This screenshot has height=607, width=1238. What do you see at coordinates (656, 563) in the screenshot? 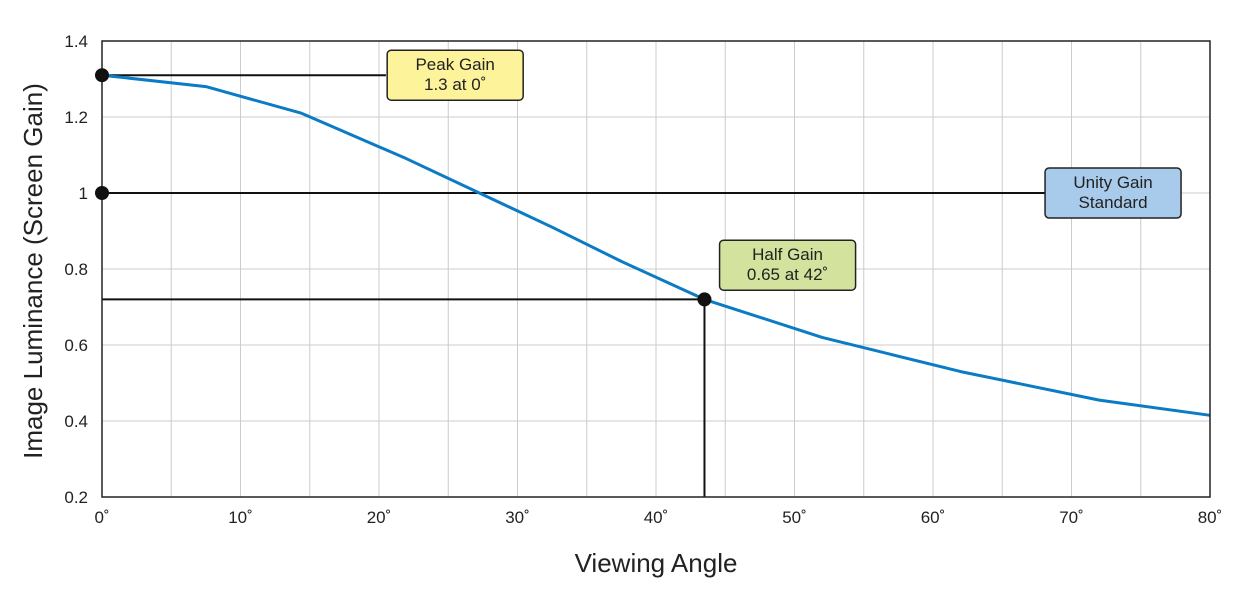
I see `x-axis-title: Viewing Angle` at bounding box center [656, 563].